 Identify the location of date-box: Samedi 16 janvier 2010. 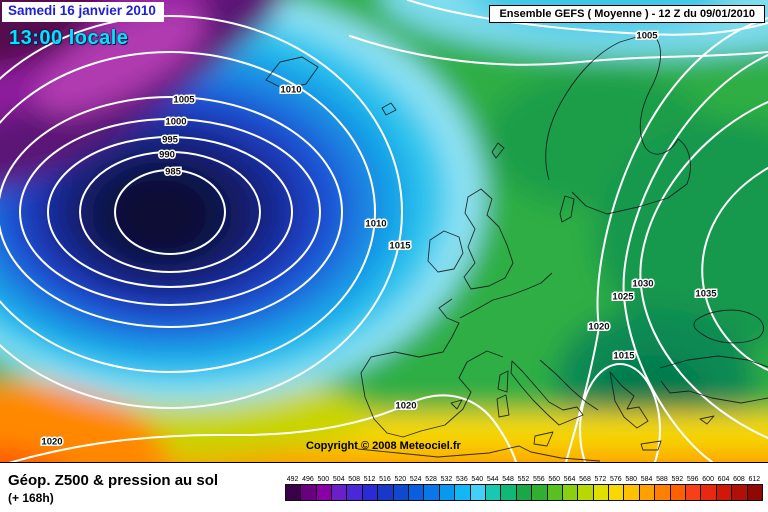
(83, 12).